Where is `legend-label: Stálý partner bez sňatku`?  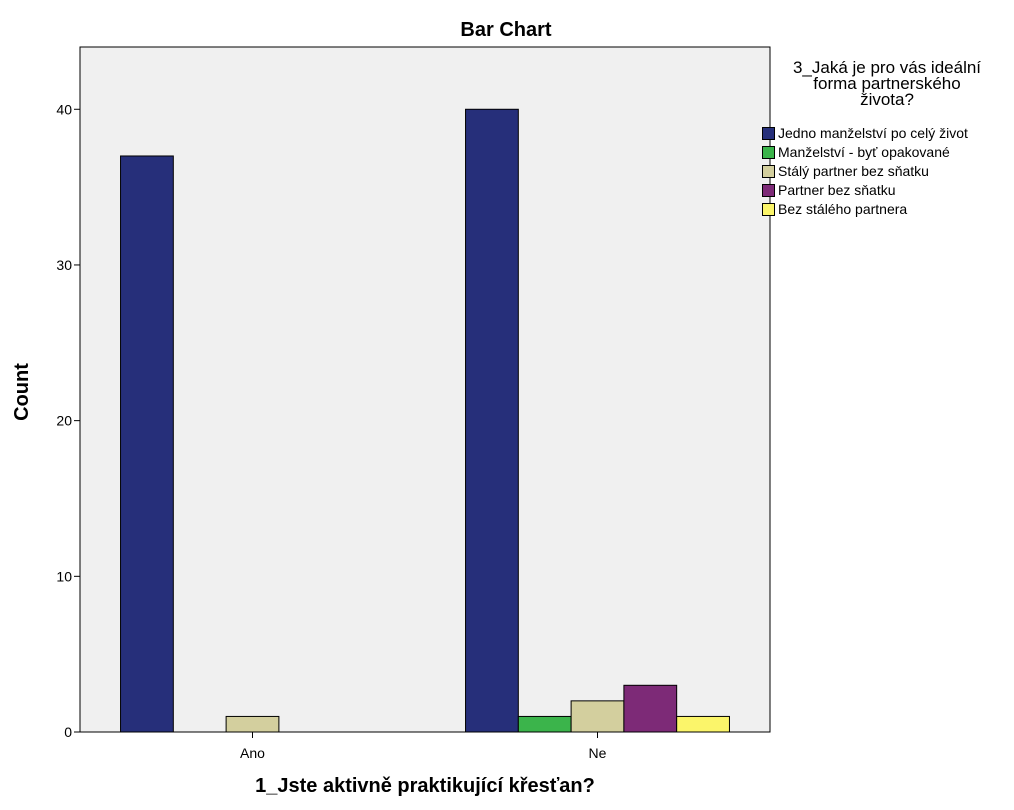
legend-label: Stálý partner bez sňatku is located at coordinates (853, 171).